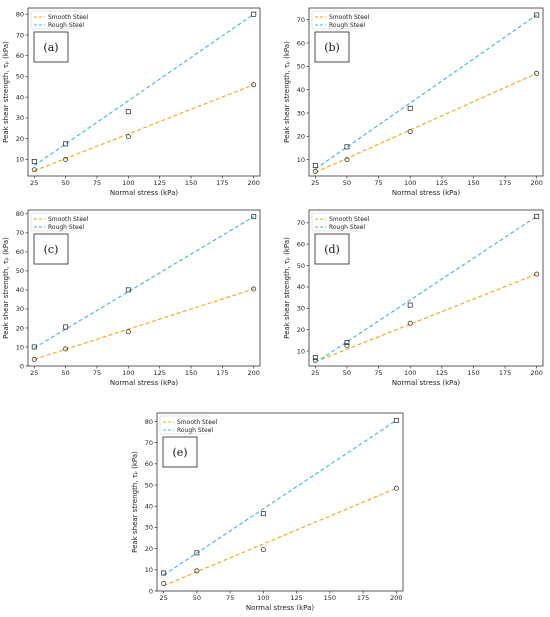  I want to click on panel-label: (c), so click(51, 249).